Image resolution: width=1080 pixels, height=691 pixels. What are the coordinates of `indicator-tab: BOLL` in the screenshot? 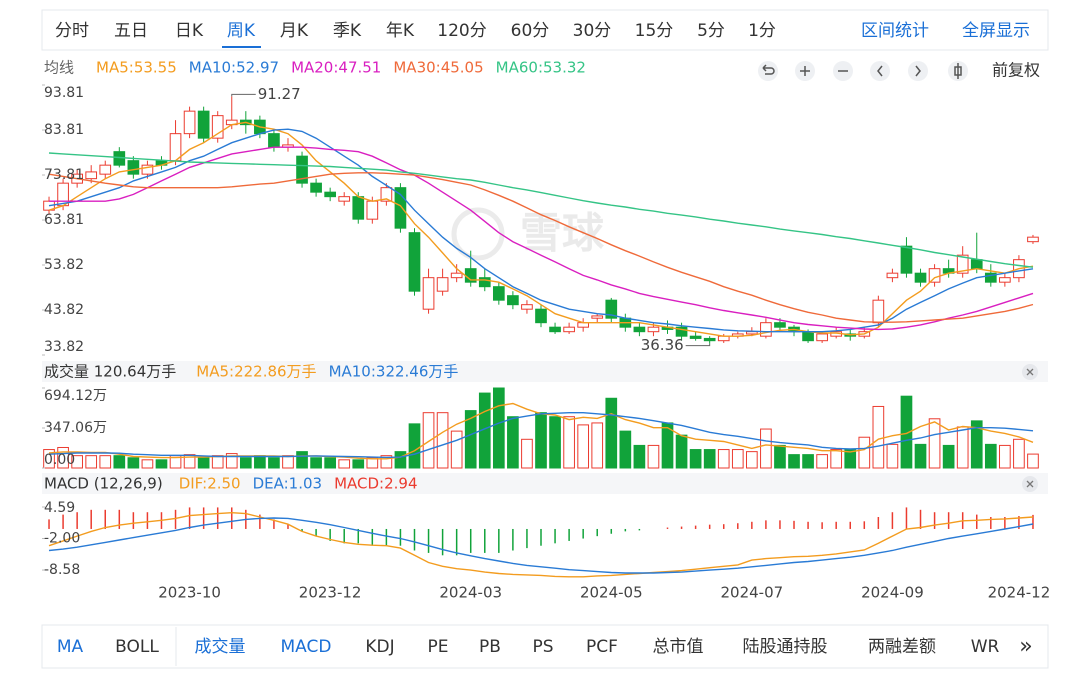 It's located at (137, 647).